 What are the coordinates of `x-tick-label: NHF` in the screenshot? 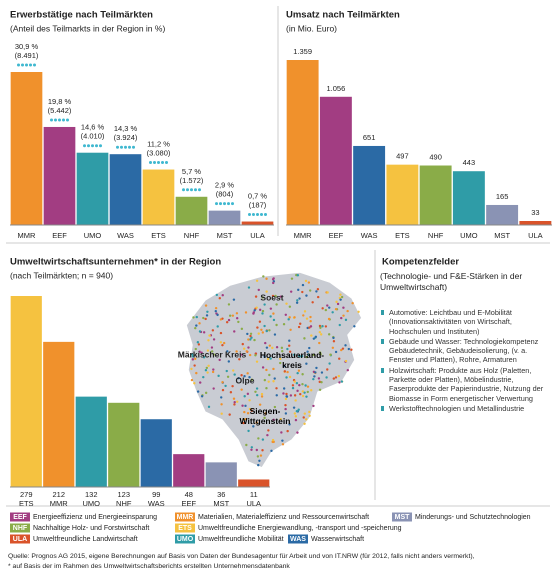 It's located at (124, 503).